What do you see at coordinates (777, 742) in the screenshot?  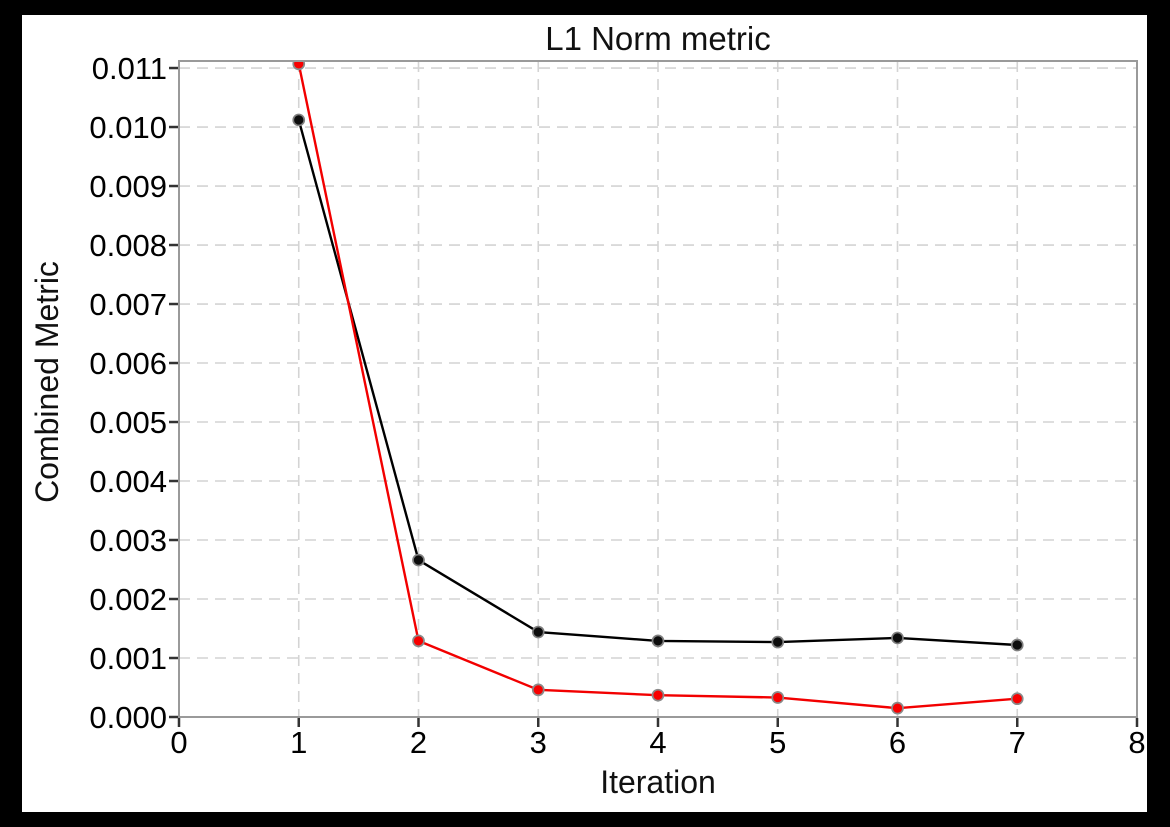 I see `x-tick-label: 5` at bounding box center [777, 742].